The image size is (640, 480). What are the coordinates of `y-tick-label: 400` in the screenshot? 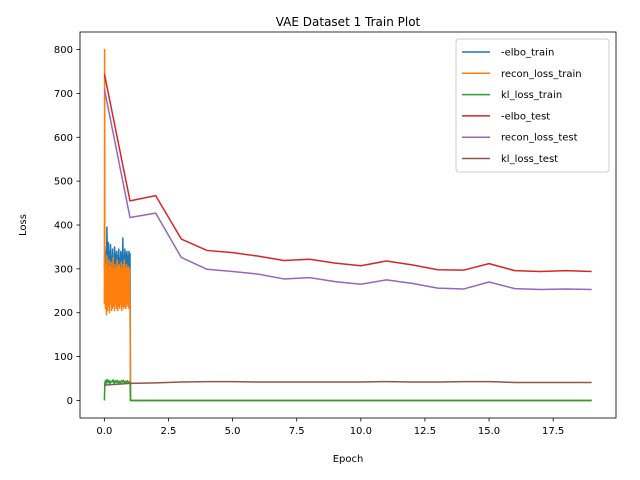 It's located at (63, 226).